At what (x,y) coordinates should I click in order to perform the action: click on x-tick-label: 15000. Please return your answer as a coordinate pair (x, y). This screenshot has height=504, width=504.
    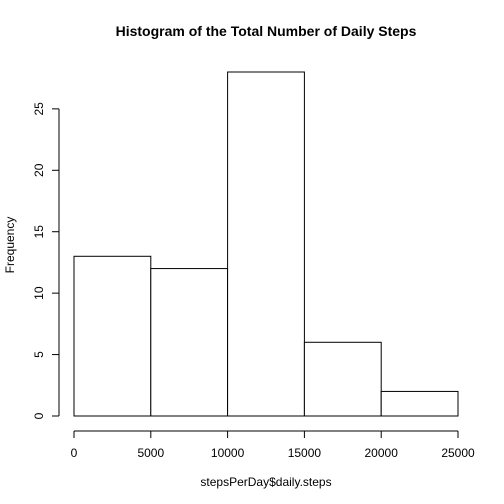
    Looking at the image, I should click on (305, 453).